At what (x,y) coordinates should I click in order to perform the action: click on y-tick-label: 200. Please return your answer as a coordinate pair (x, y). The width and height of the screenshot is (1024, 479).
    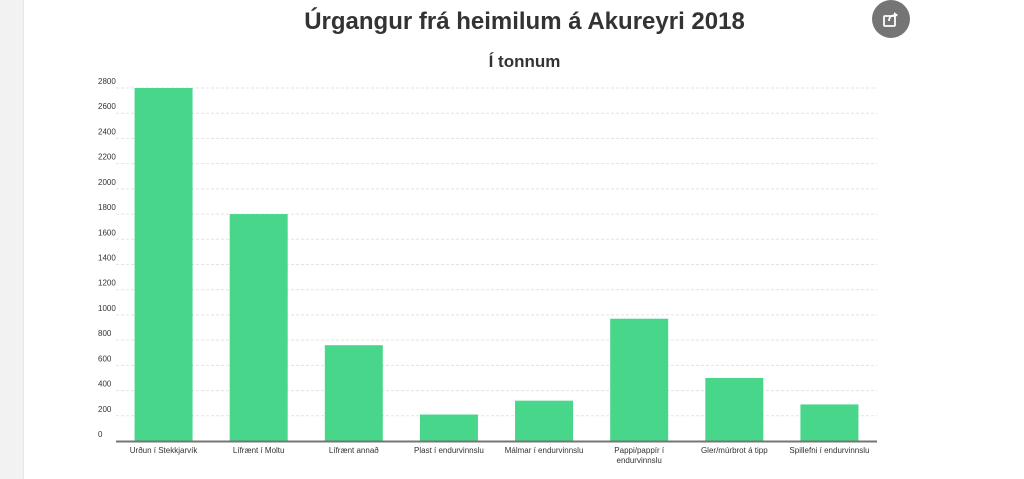
    Looking at the image, I should click on (105, 409).